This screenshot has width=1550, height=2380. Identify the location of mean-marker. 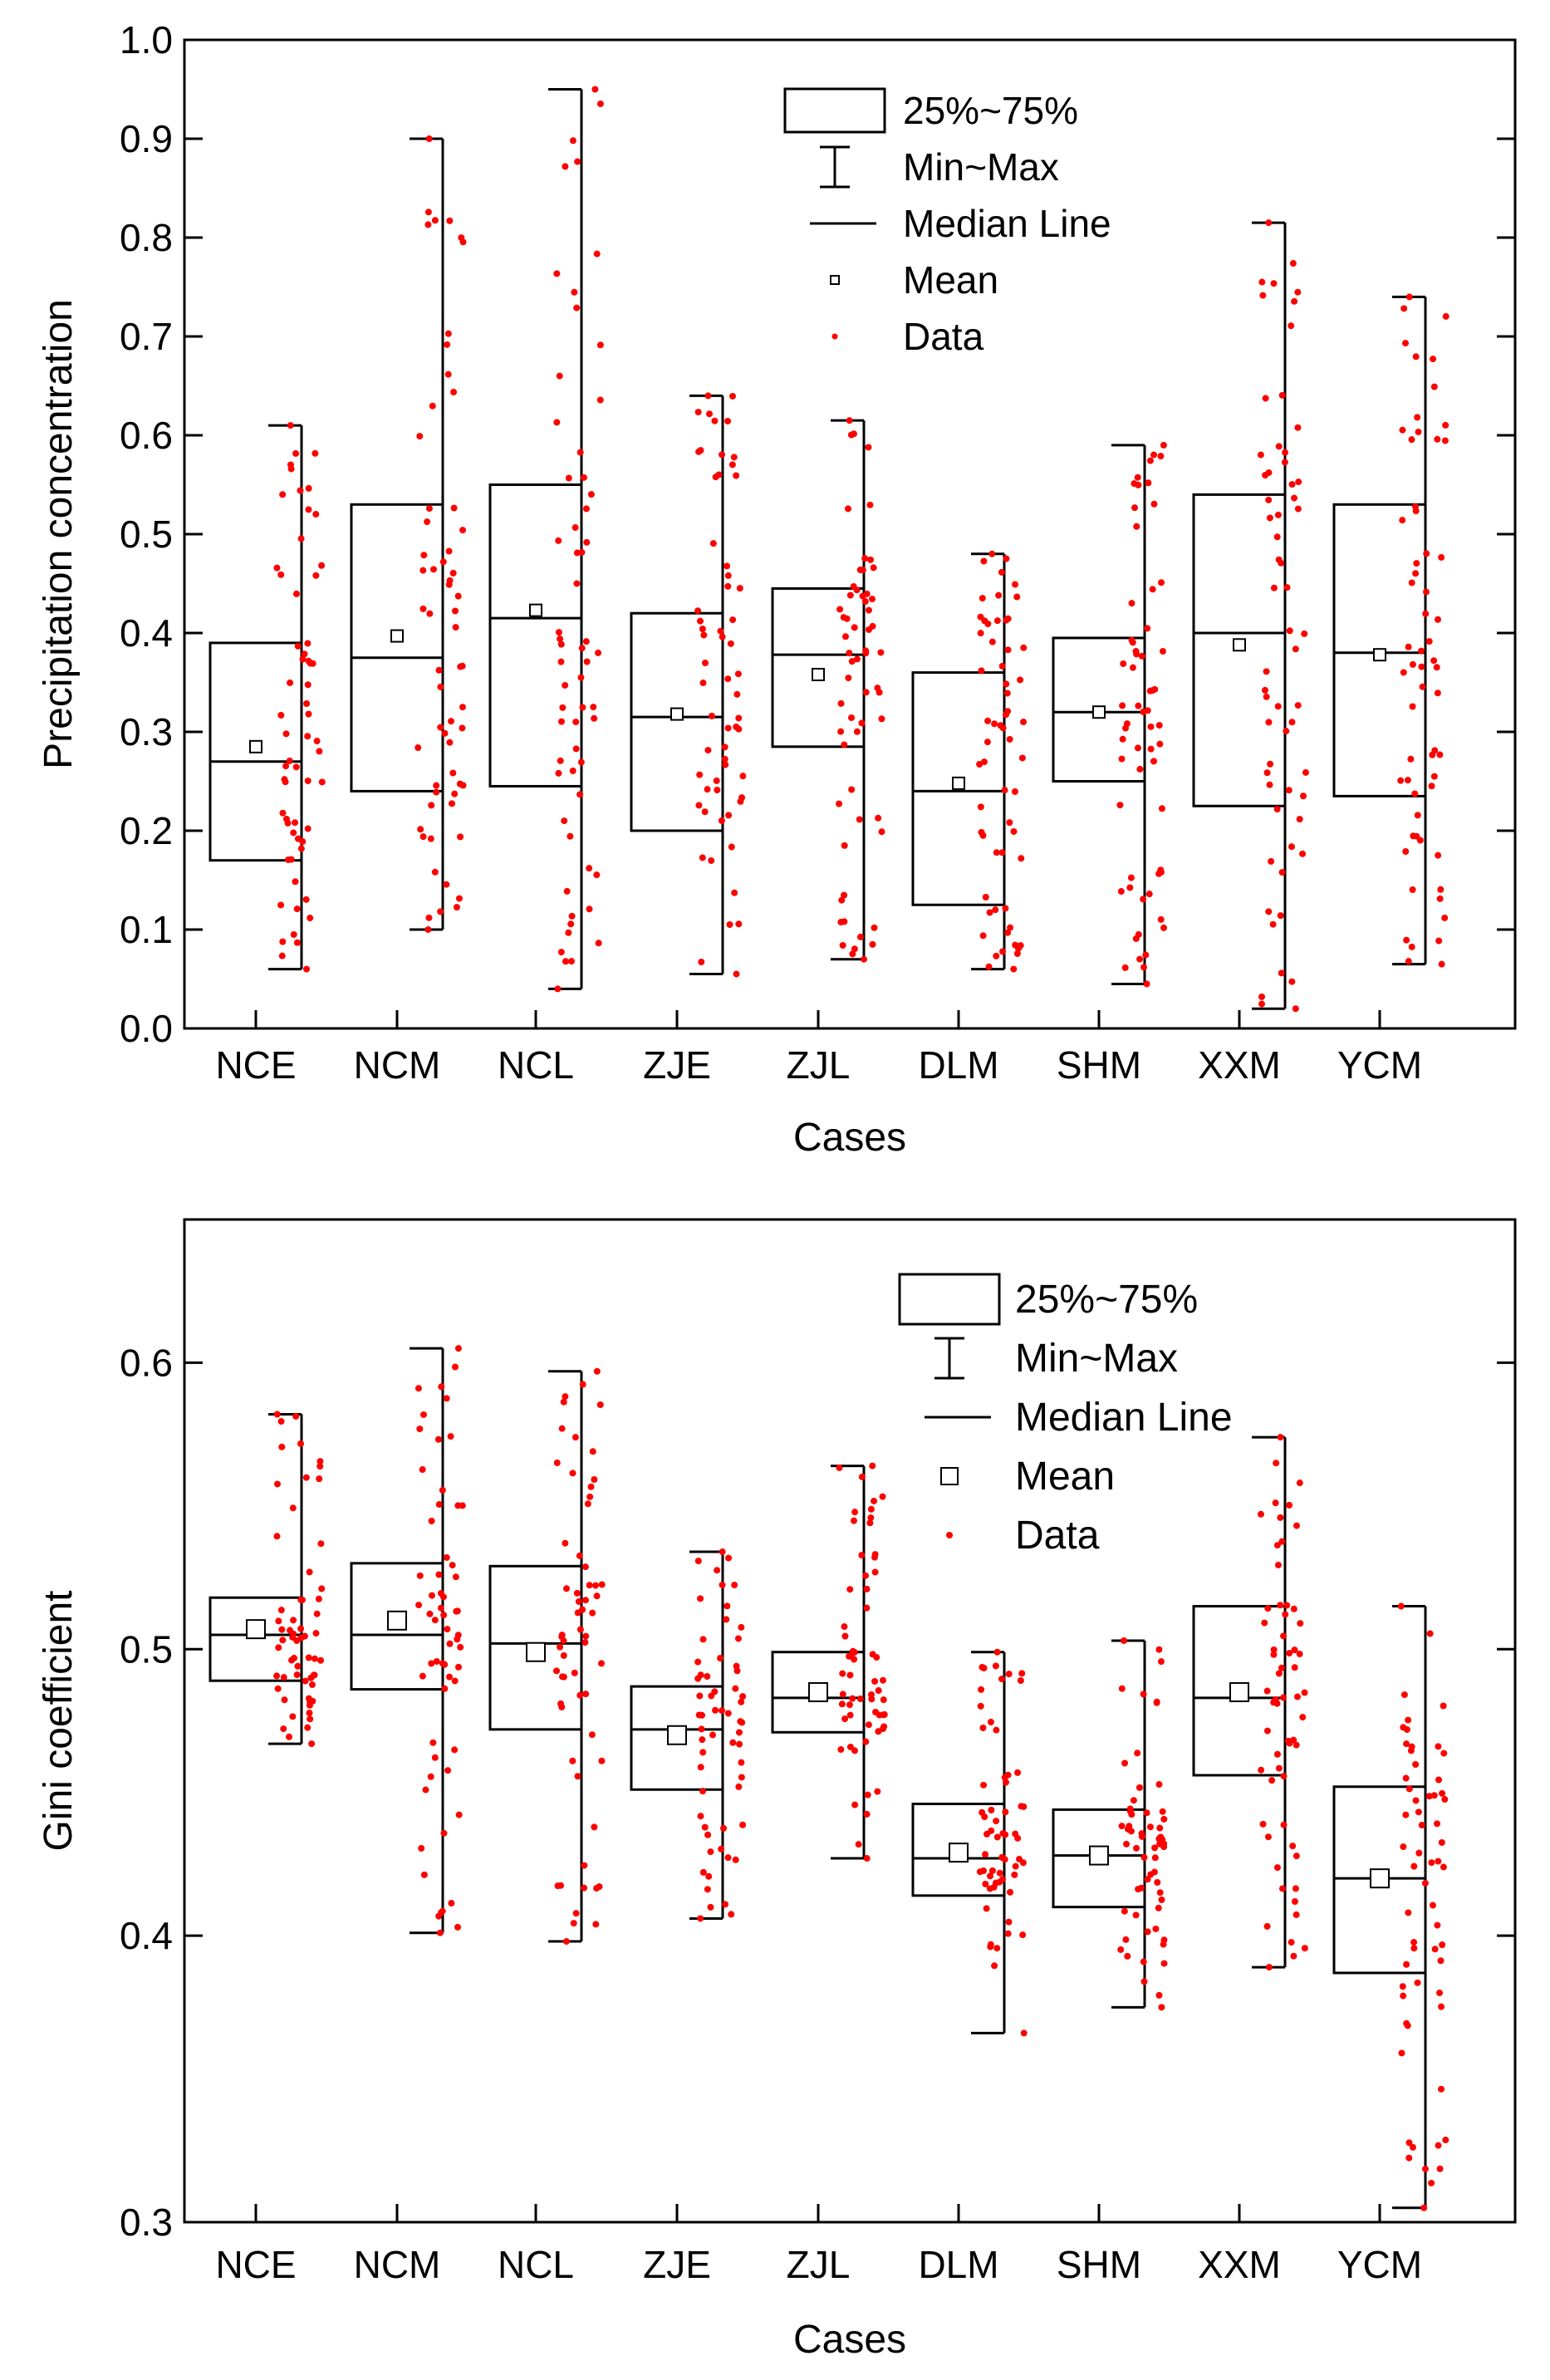
(959, 1853).